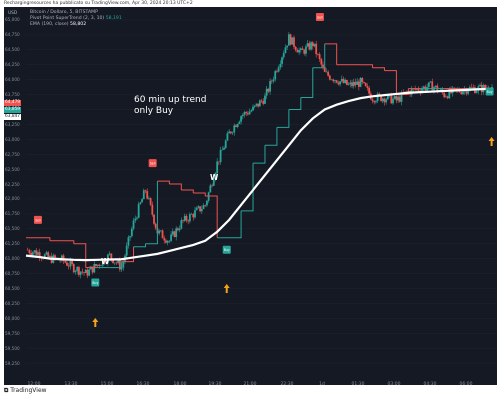 This screenshot has width=500, height=400. I want to click on legend-ema: EMA (190, close) 58,802, so click(76, 25).